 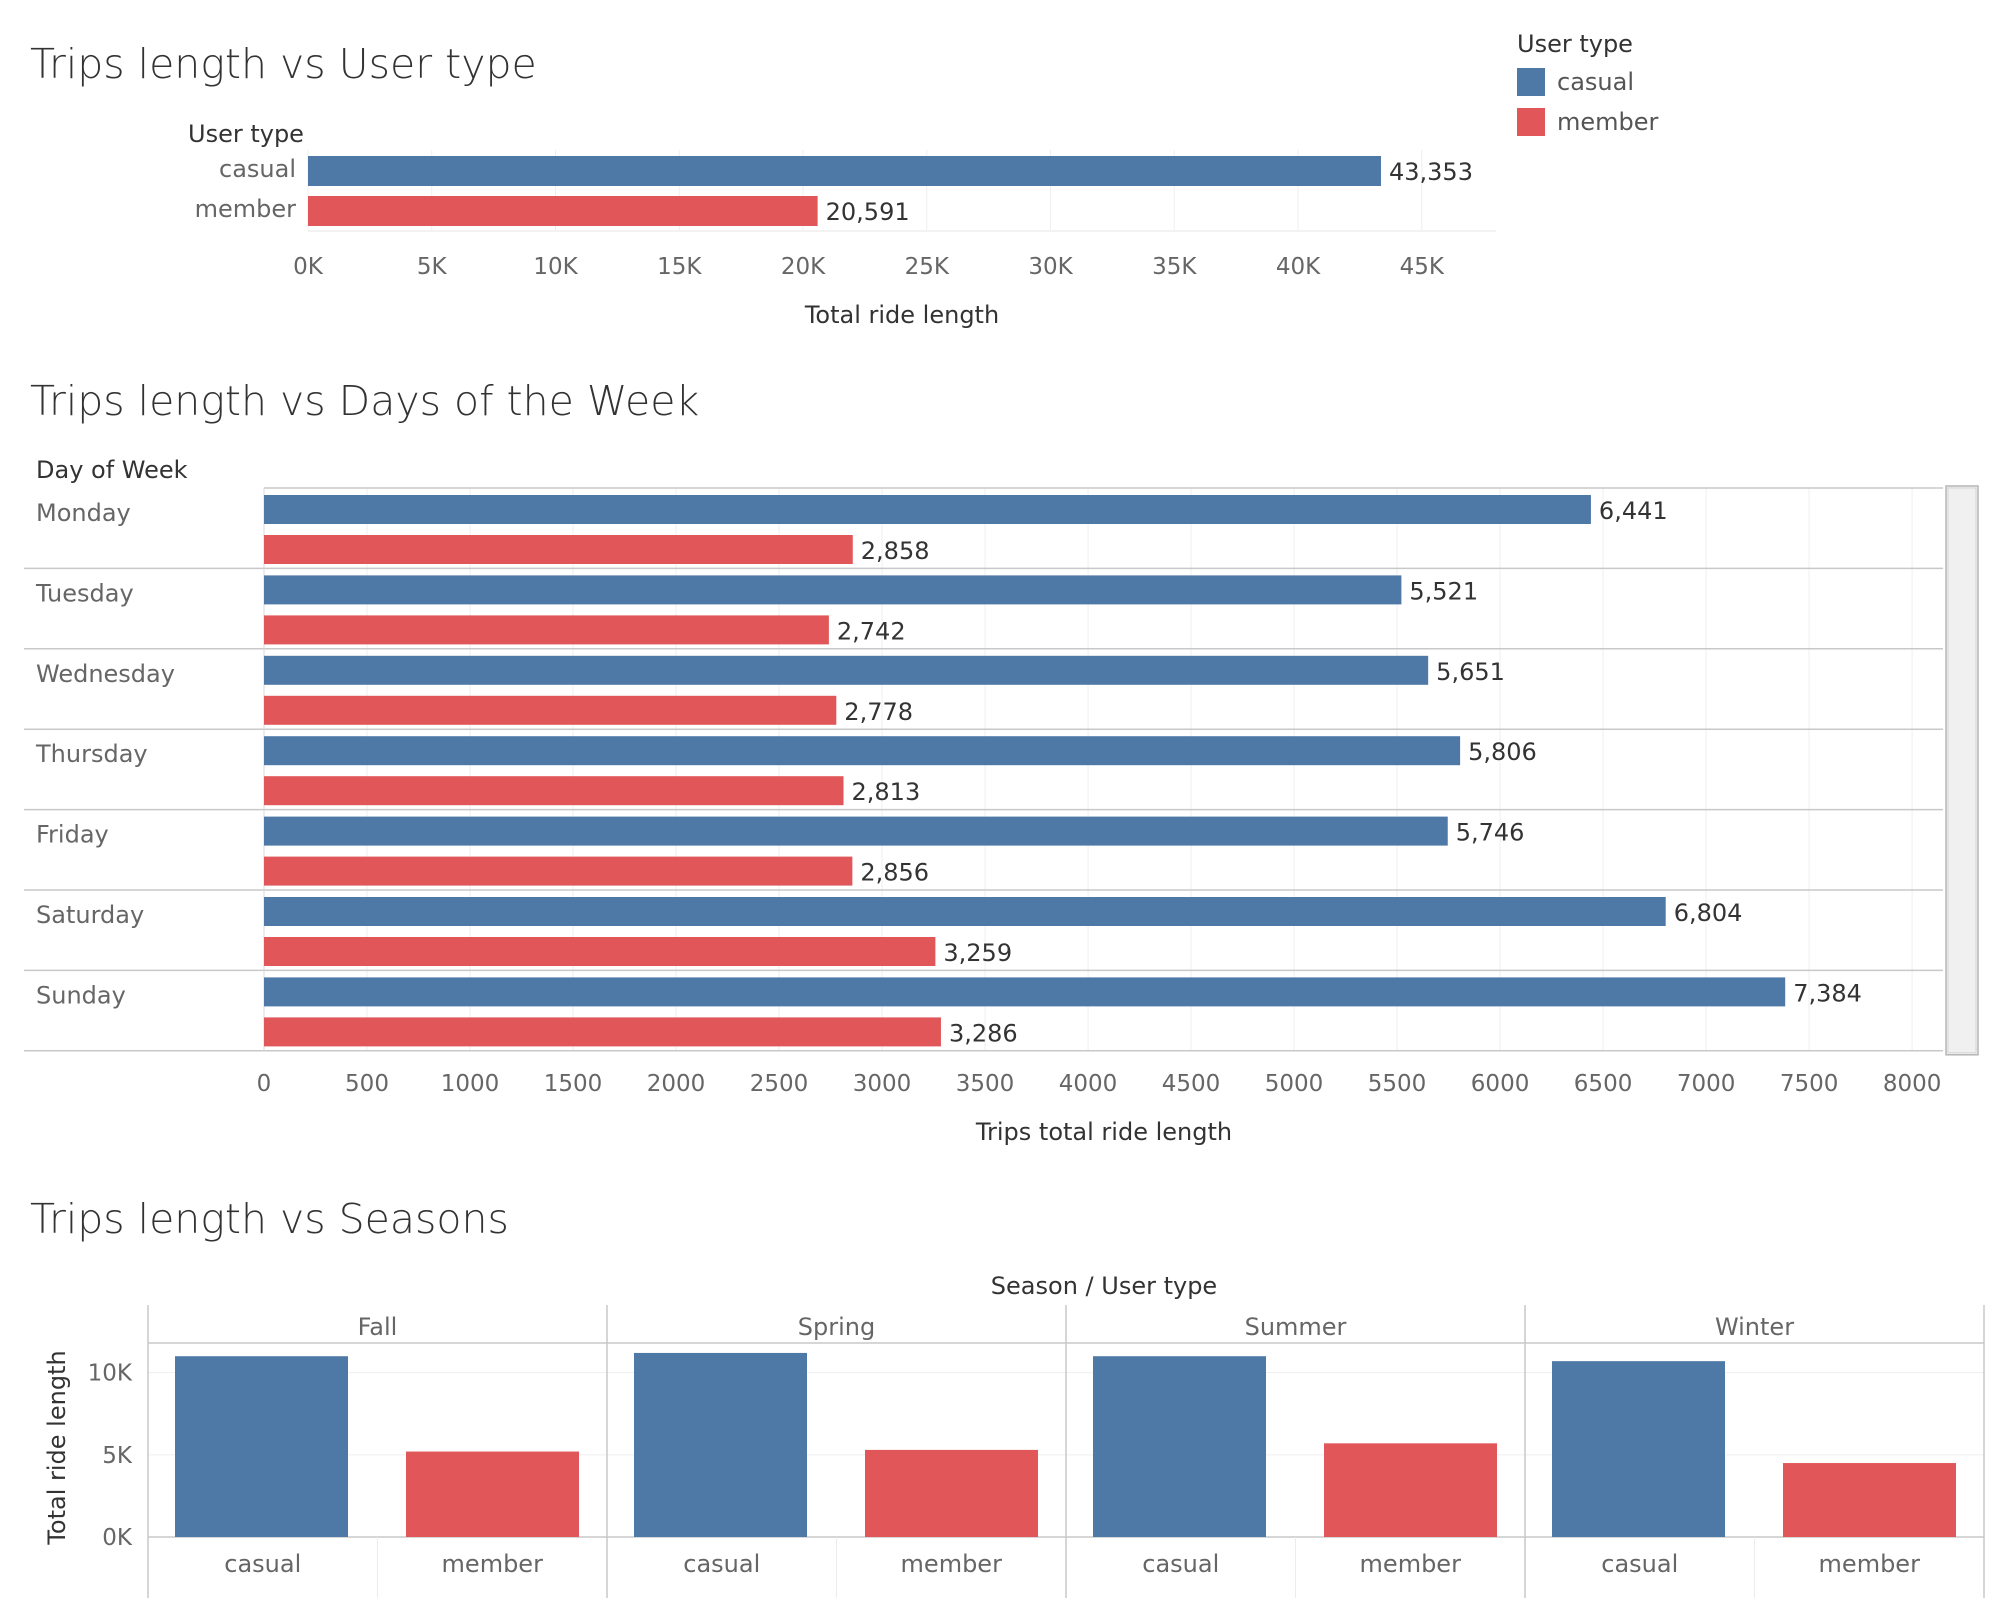 I want to click on chart2-scrollbar-thumb, so click(x=1962, y=770).